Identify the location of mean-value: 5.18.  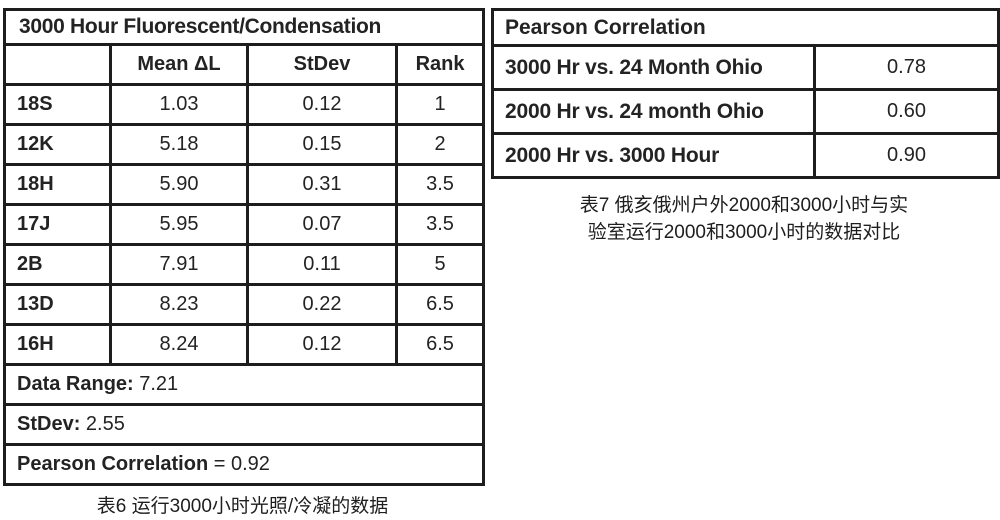
(179, 144).